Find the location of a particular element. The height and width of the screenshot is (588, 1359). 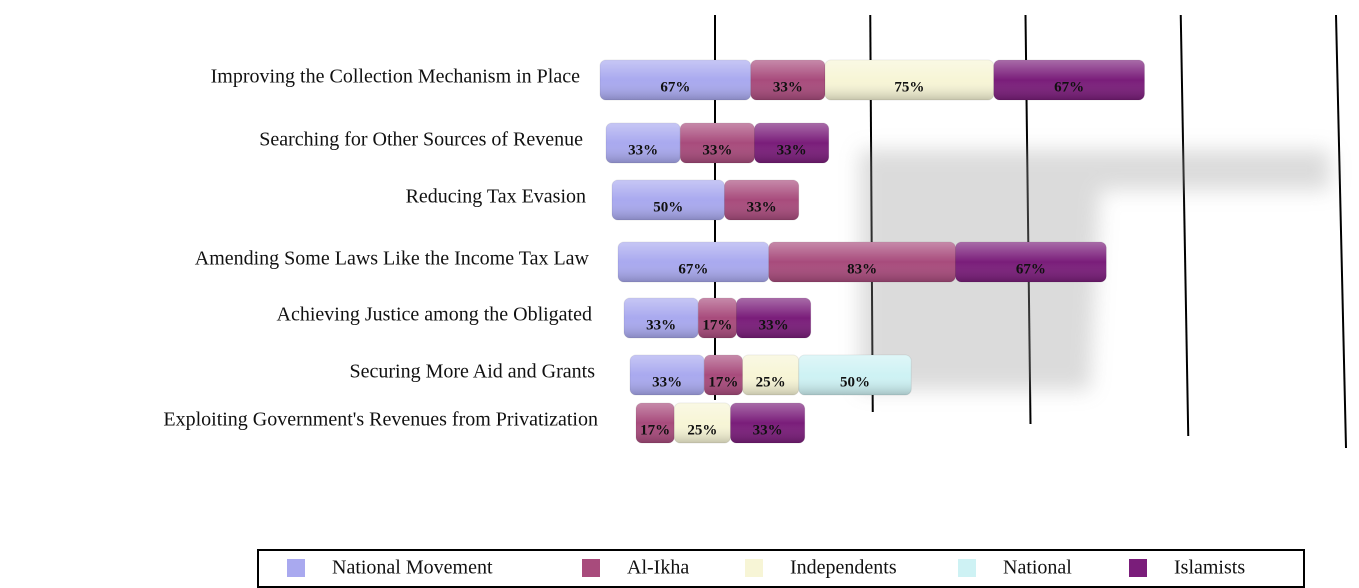

value-label: 75% is located at coordinates (909, 87).